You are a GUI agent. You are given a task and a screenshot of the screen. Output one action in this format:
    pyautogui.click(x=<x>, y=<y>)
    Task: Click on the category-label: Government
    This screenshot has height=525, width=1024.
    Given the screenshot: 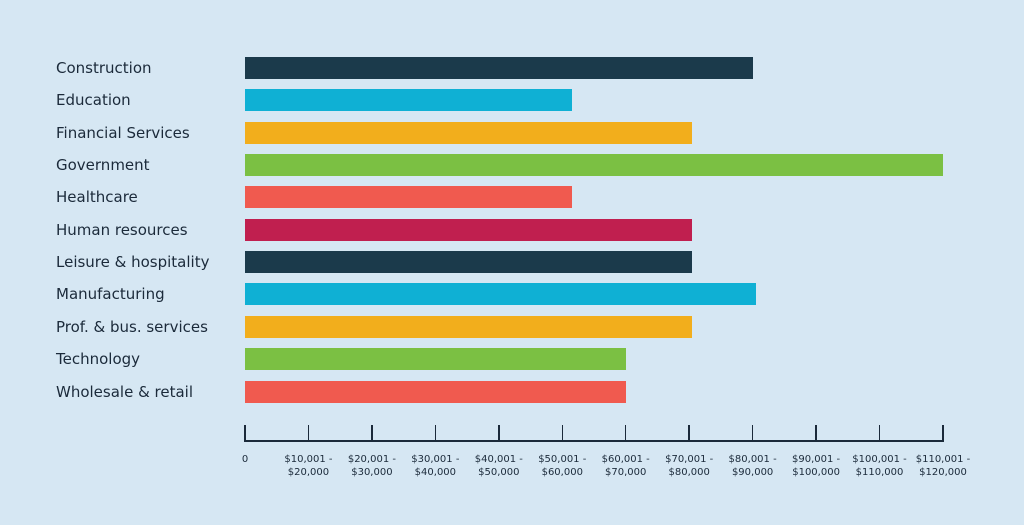 What is the action you would take?
    pyautogui.click(x=103, y=165)
    